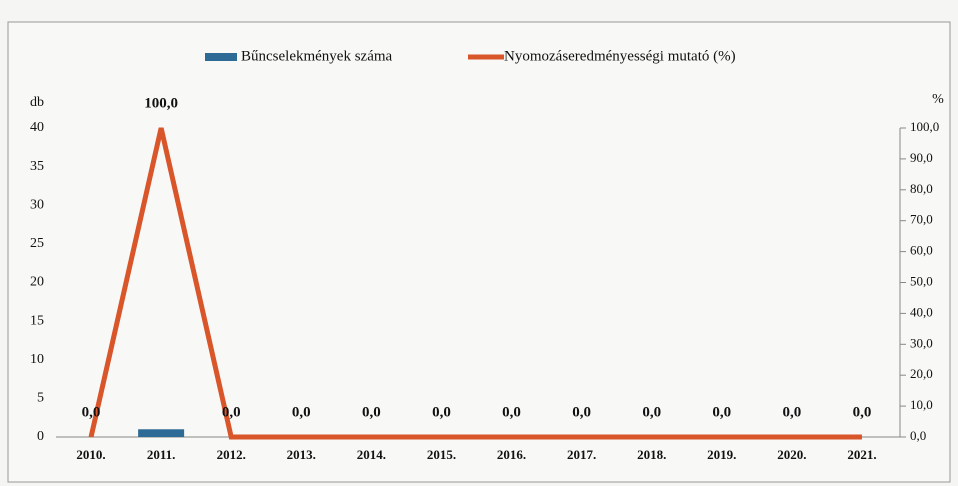 Image resolution: width=958 pixels, height=486 pixels. Describe the element at coordinates (921, 373) in the screenshot. I see `y2-tick-label: 20,0` at that location.